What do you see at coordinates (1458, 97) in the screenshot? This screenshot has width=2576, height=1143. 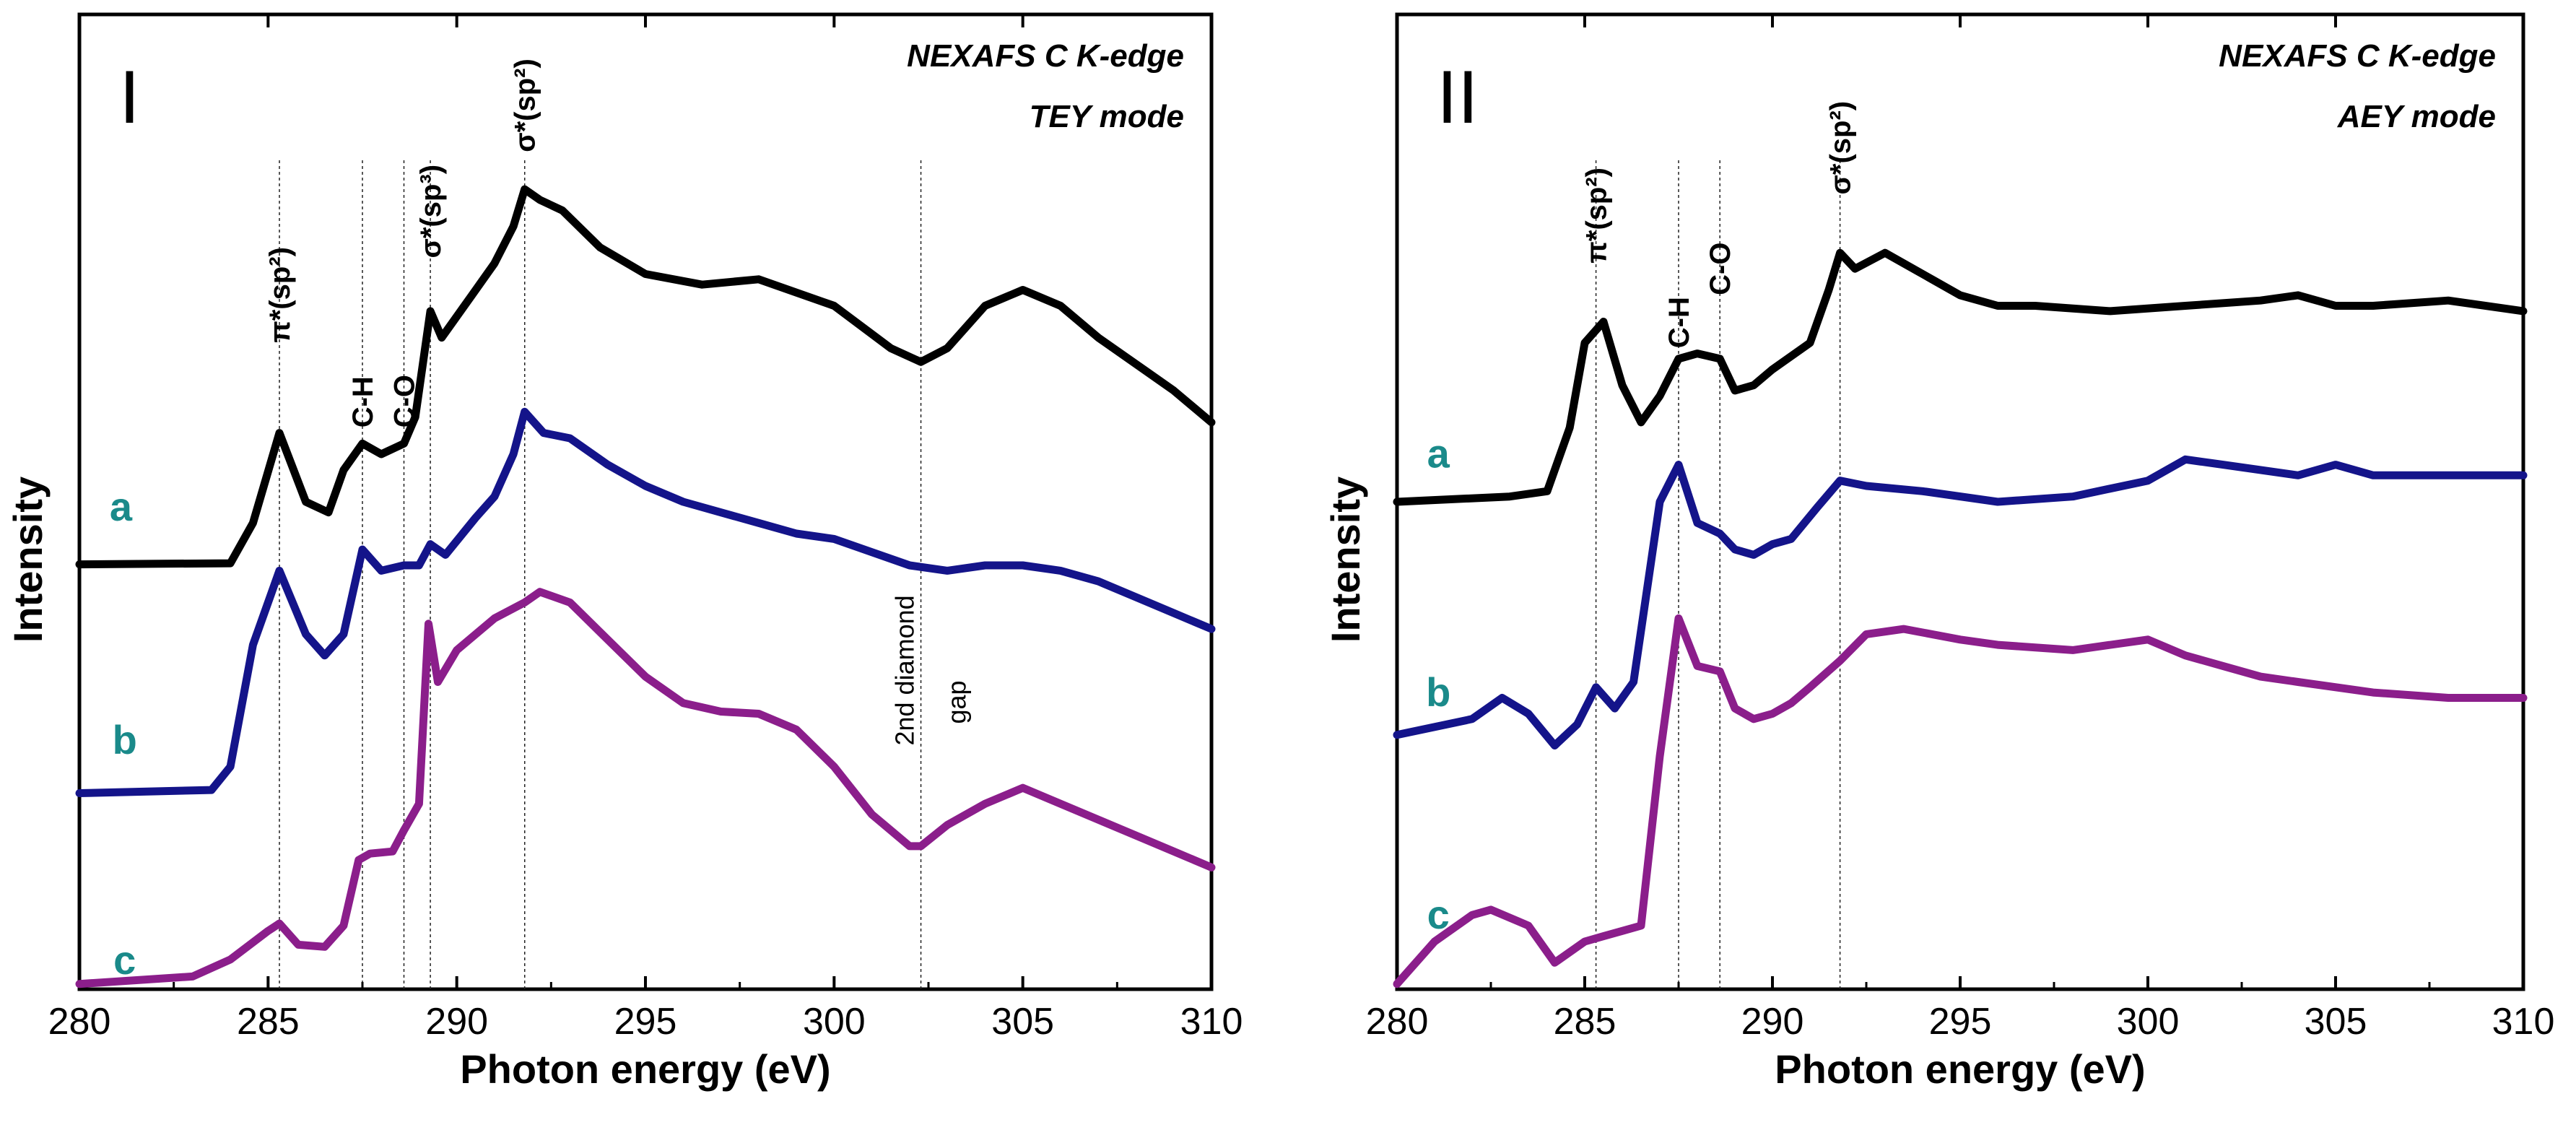 I see `panel-label: II` at bounding box center [1458, 97].